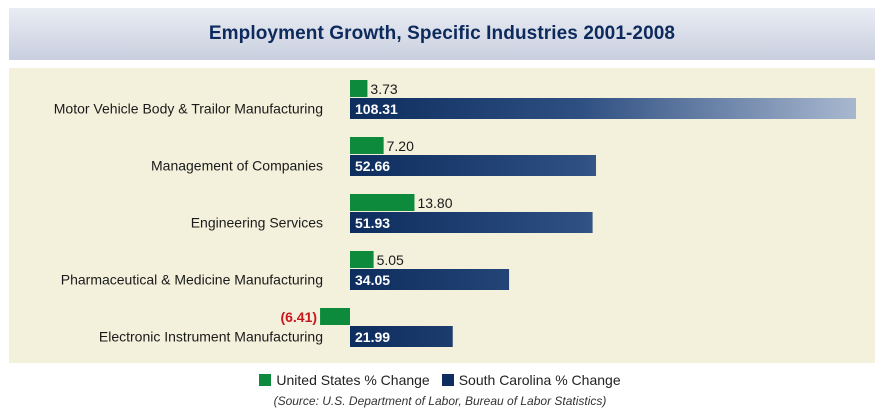  Describe the element at coordinates (298, 317) in the screenshot. I see `us-value-label: (6.41)` at that location.